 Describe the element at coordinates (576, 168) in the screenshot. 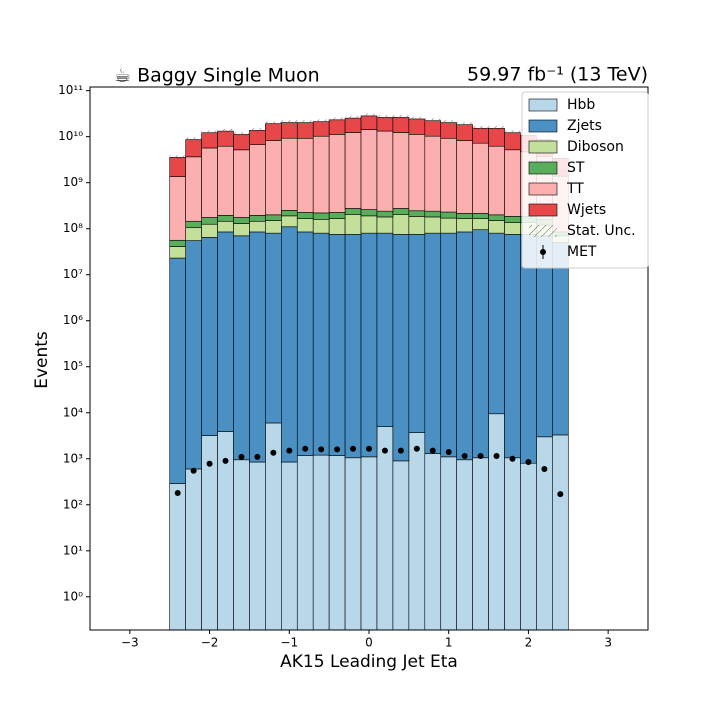

I see `legend-label: ST` at that location.